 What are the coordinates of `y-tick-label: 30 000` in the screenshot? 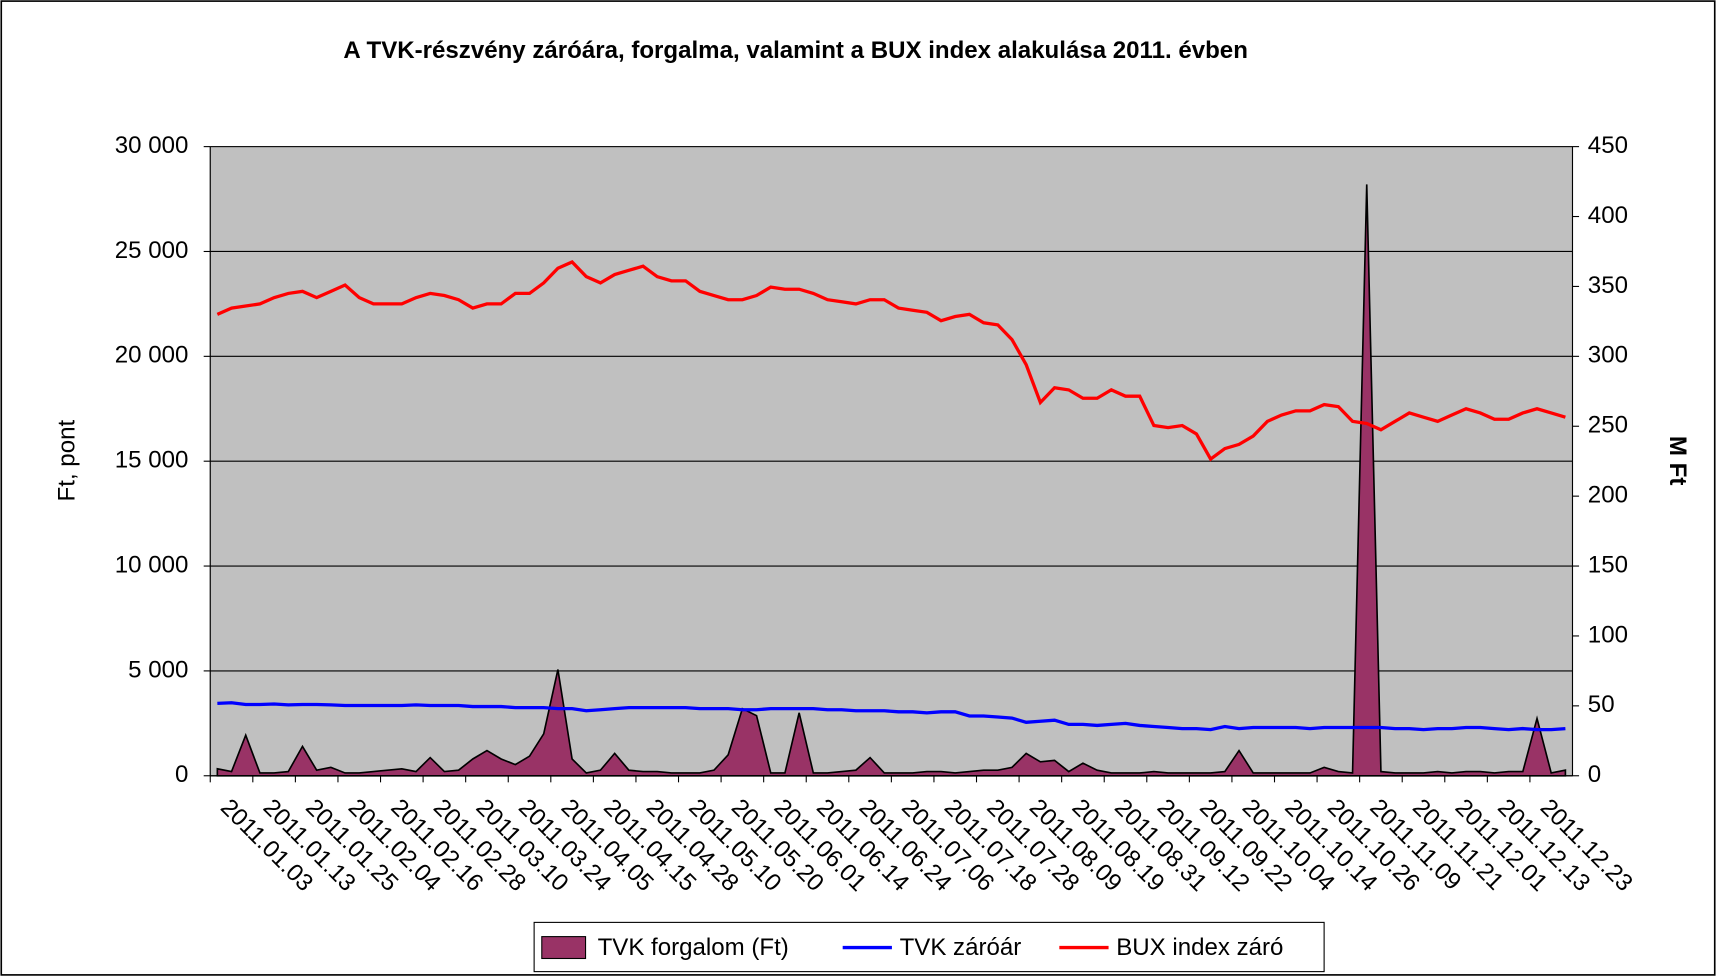 It's located at (152, 145).